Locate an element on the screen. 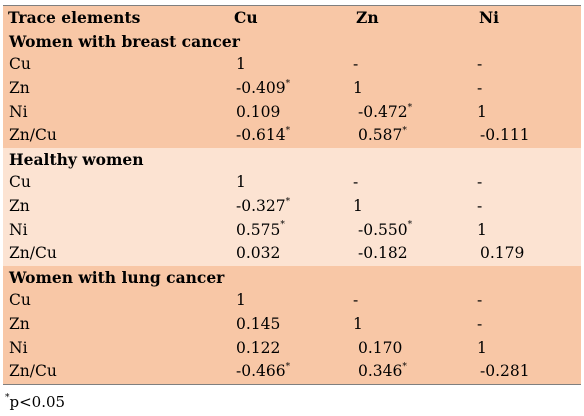  header-ni: Ni is located at coordinates (527, 17).